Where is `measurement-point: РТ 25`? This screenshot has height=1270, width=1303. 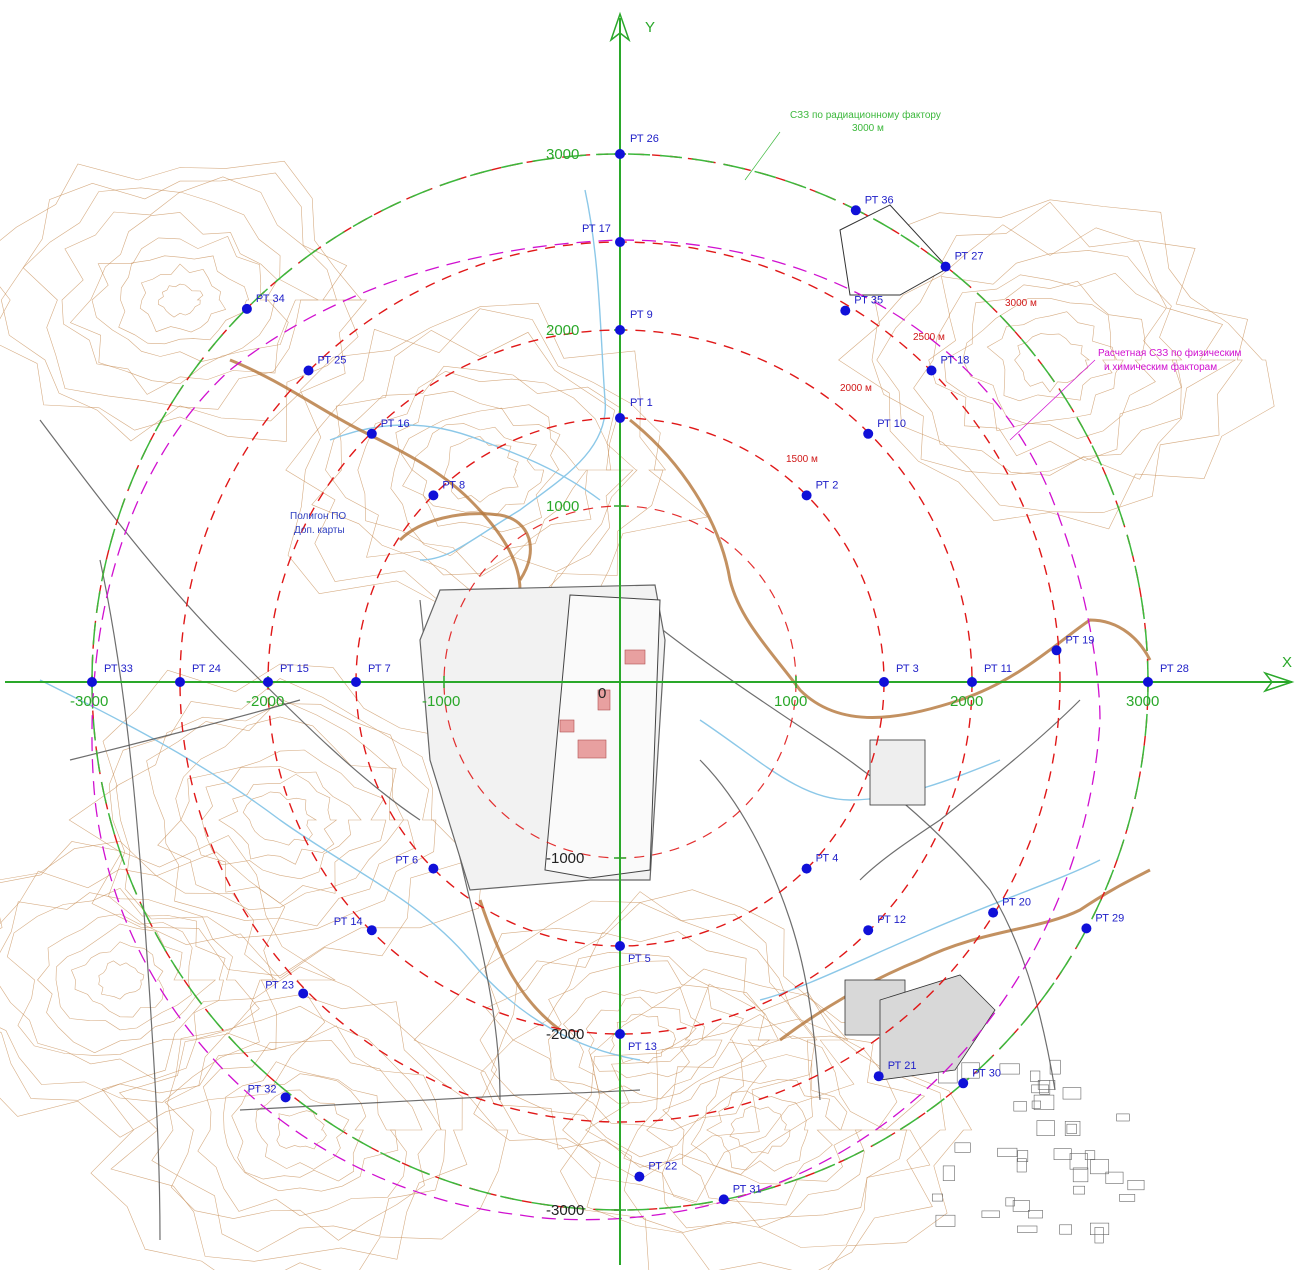 measurement-point: РТ 25 is located at coordinates (325, 365).